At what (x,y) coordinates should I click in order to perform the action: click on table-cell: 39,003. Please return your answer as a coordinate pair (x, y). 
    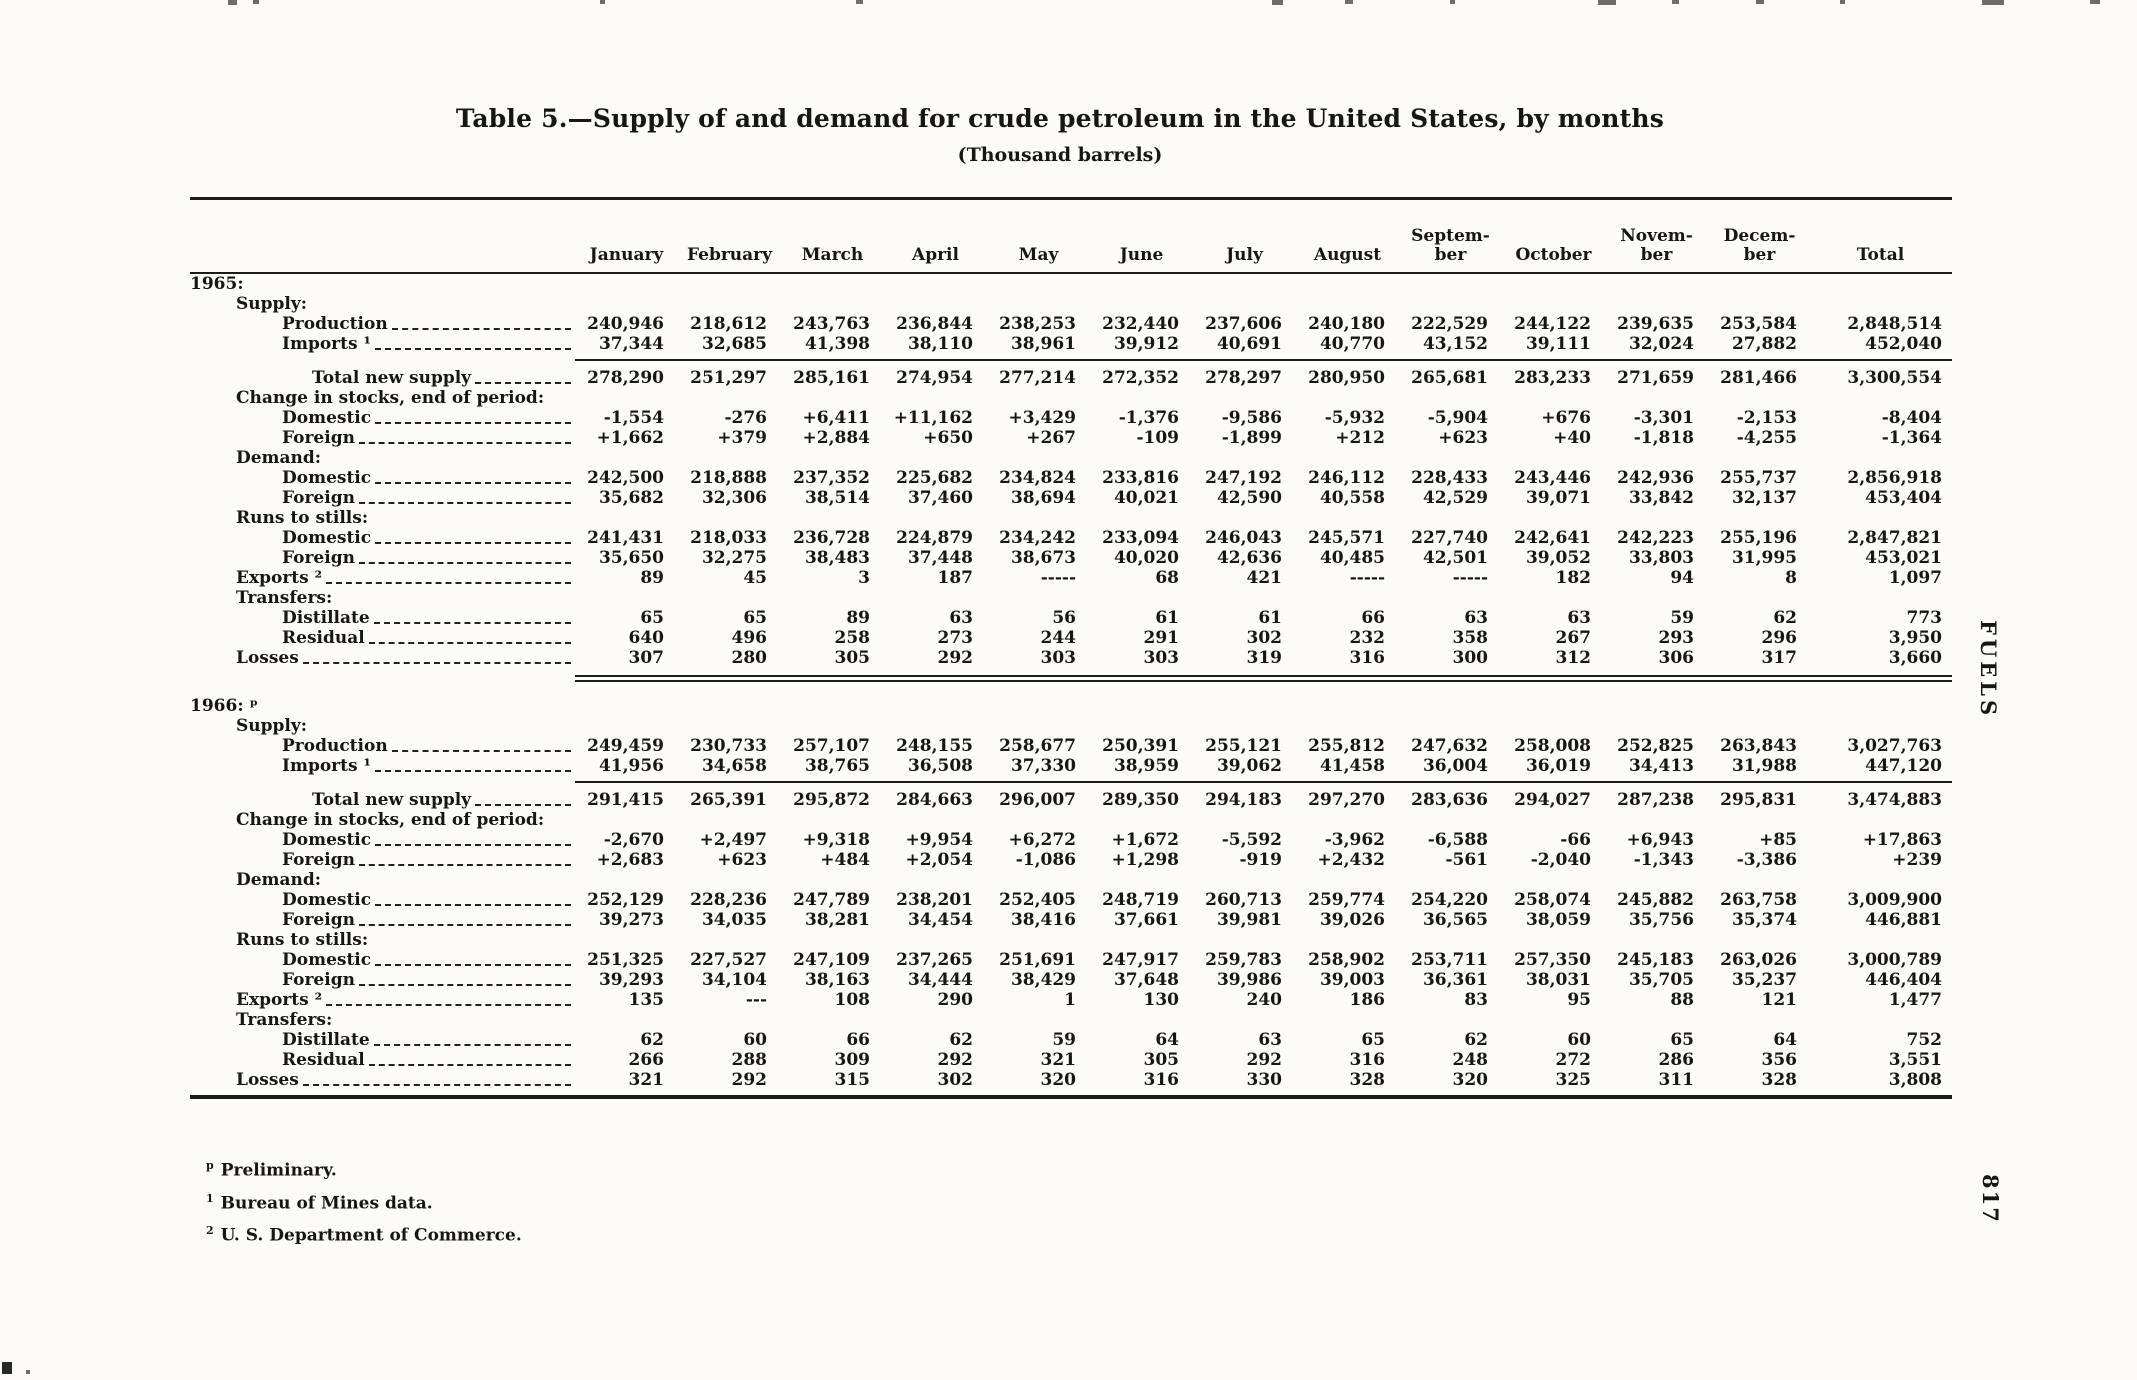
    Looking at the image, I should click on (1352, 980).